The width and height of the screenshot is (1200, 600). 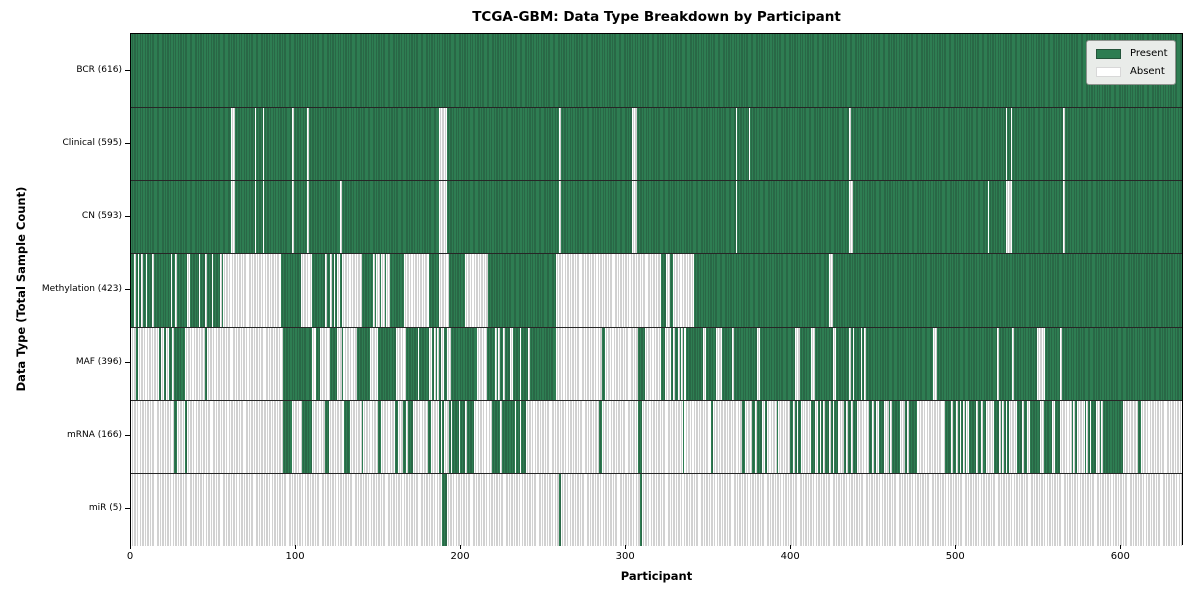 I want to click on row-band-methylation, so click(x=656, y=290).